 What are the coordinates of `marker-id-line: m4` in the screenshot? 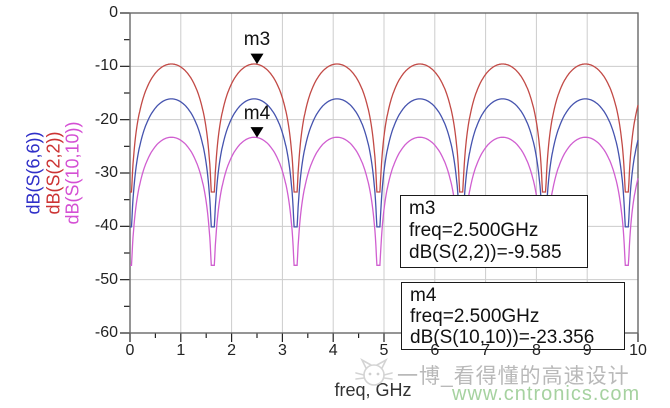 It's located at (423, 295).